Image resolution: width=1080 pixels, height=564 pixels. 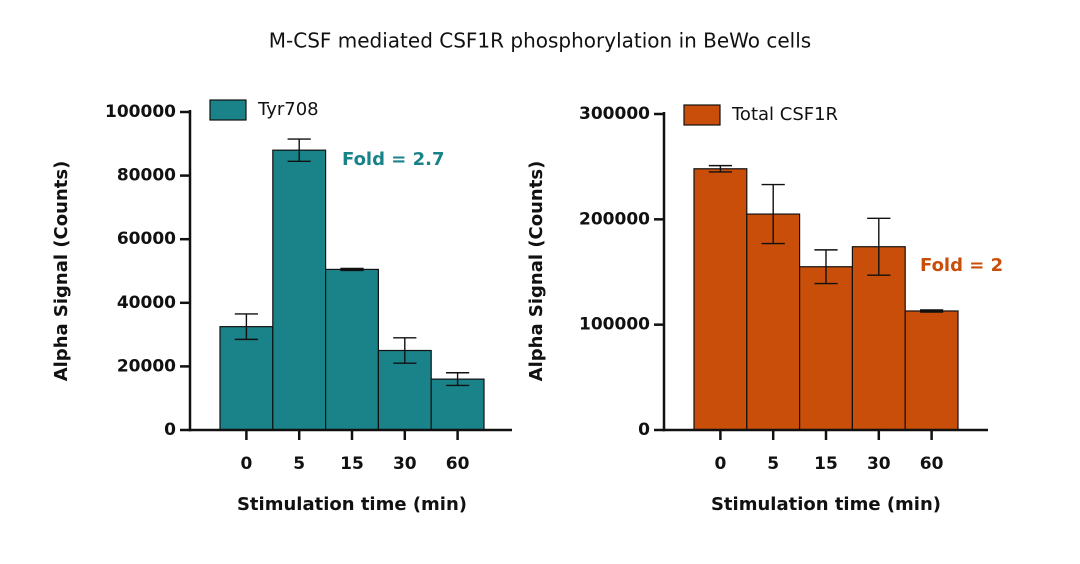 I want to click on annotation: Fold = 2.7, so click(x=393, y=159).